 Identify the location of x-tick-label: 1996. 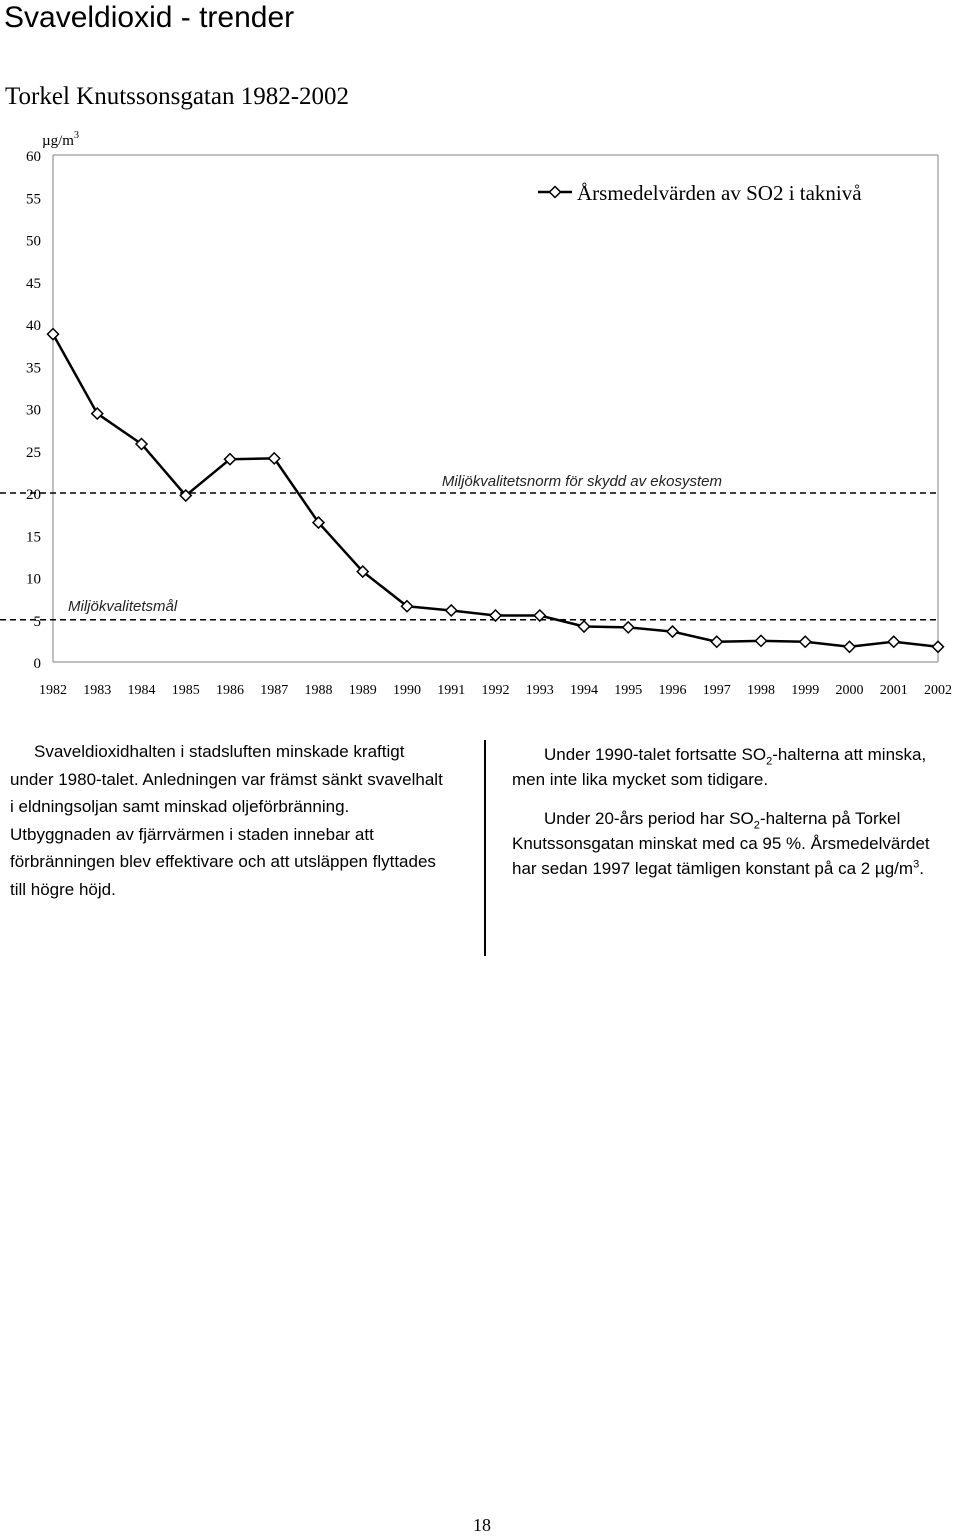
(673, 690).